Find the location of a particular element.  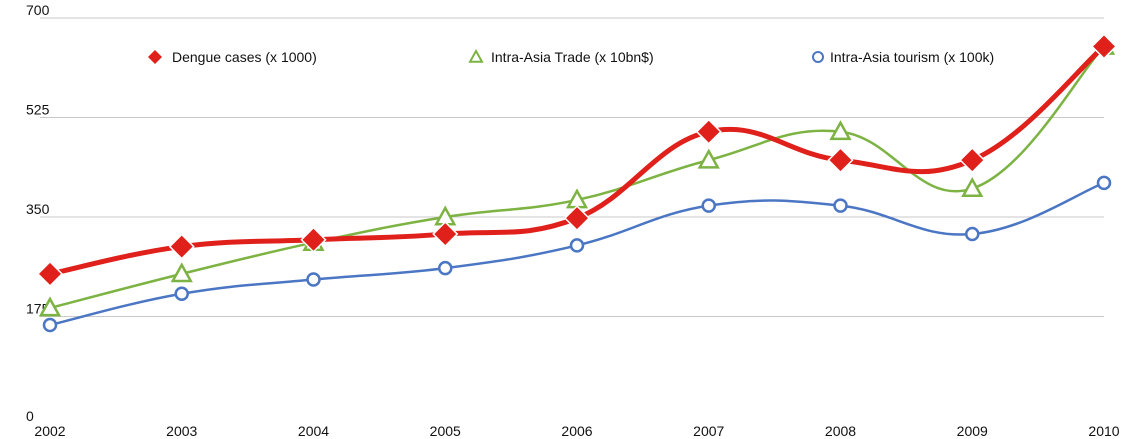

x-tick-label: 2003 is located at coordinates (181, 431).